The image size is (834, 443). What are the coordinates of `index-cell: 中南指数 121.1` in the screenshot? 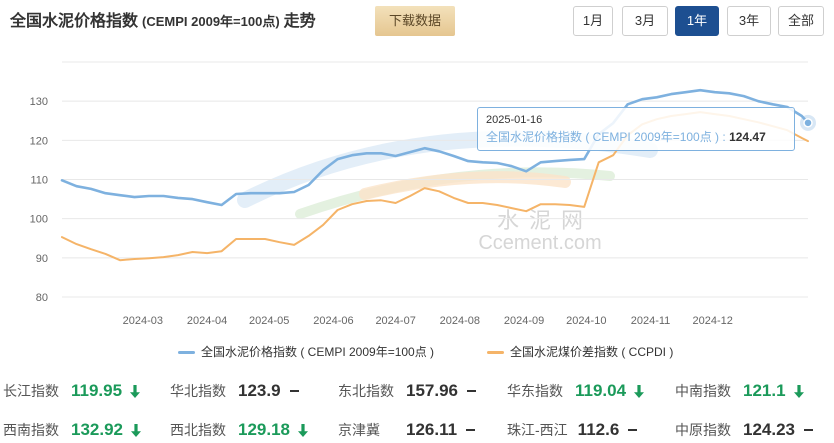 It's located at (739, 391).